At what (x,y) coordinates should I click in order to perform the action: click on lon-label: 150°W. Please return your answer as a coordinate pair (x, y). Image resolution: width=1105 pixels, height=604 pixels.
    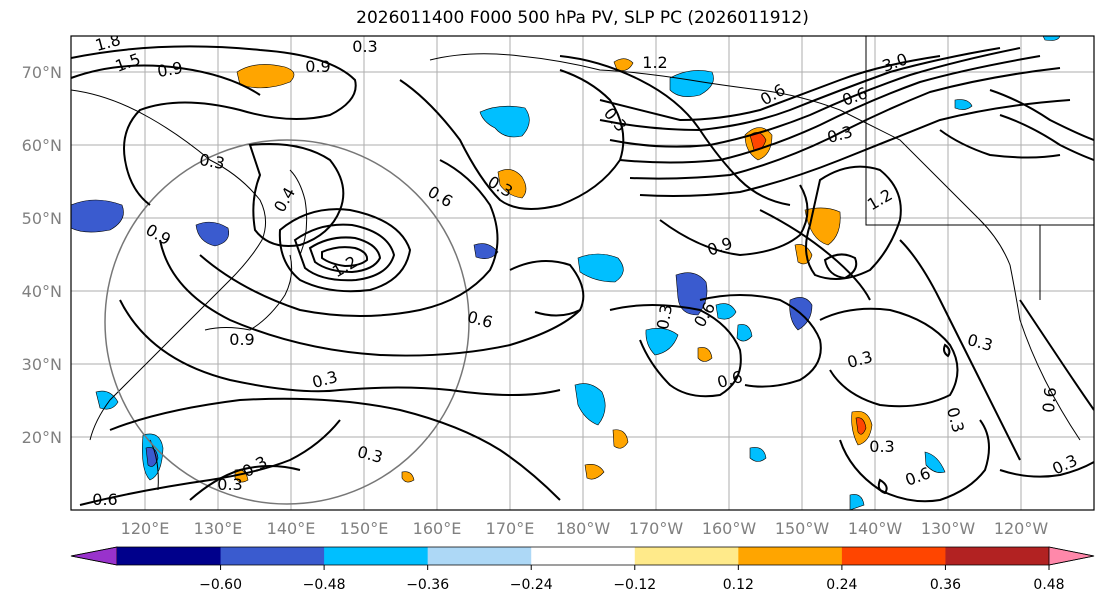
    Looking at the image, I should click on (802, 528).